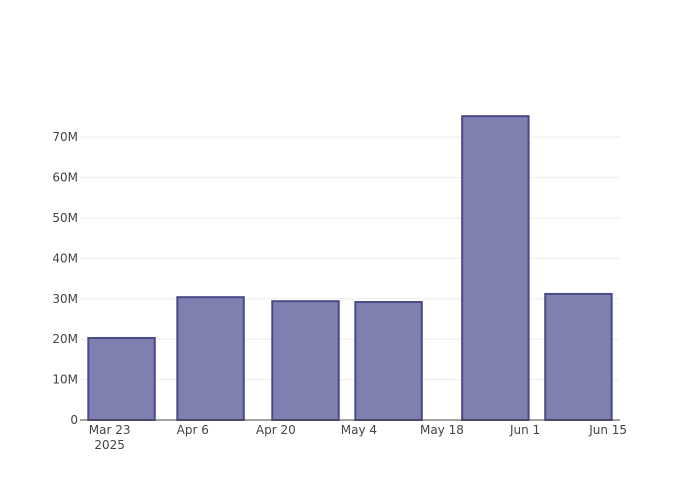  What do you see at coordinates (110, 437) in the screenshot?
I see `x-tick-label: Mar 23 2025` at bounding box center [110, 437].